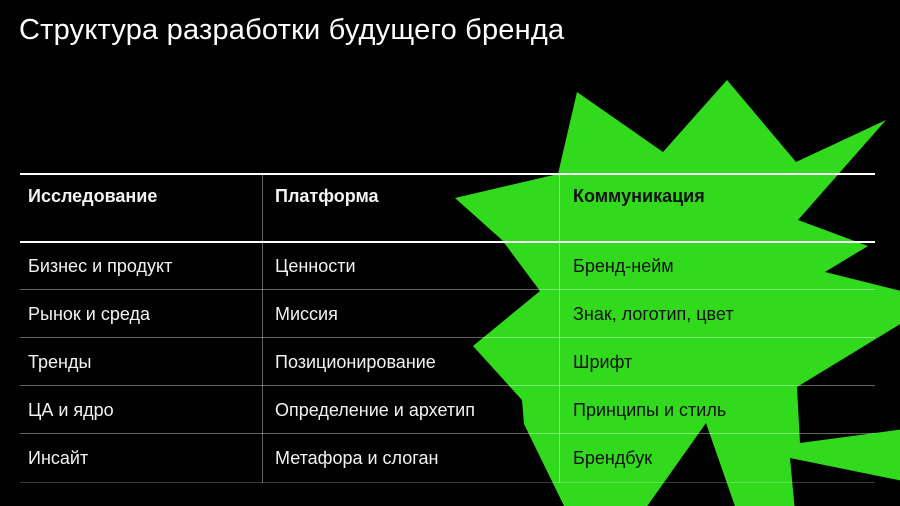  What do you see at coordinates (327, 196) in the screenshot?
I see `column-header-platform: Платформа` at bounding box center [327, 196].